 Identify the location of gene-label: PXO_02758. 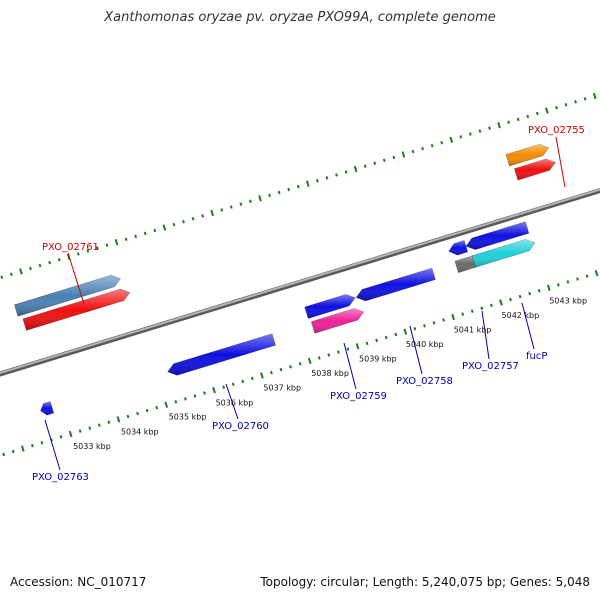
(424, 381).